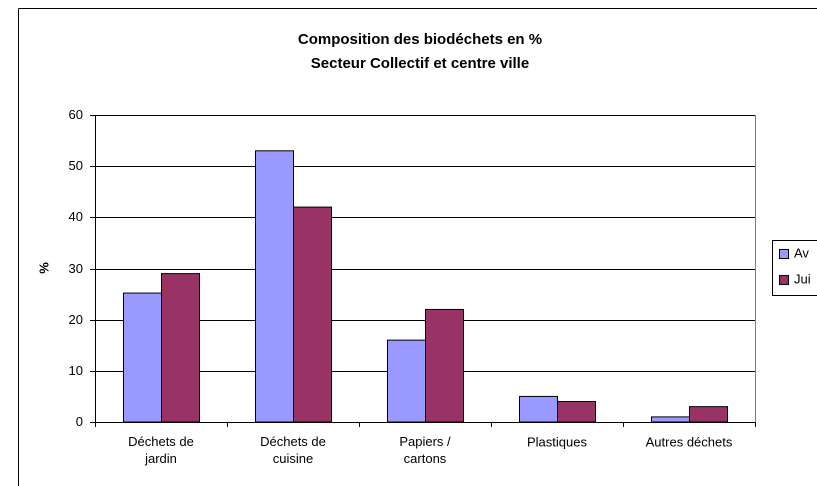 The height and width of the screenshot is (486, 817). I want to click on x-tick-label: Déchets de jardin, so click(161, 450).